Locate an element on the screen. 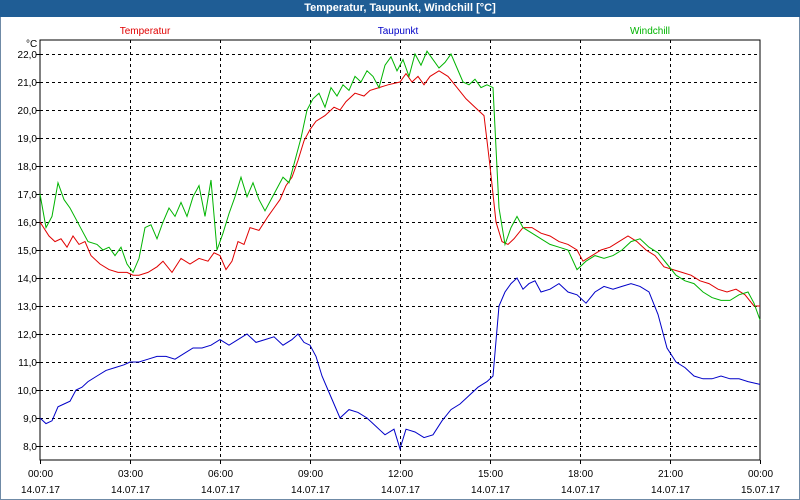  y-tick-label: 12,0 is located at coordinates (28, 335).